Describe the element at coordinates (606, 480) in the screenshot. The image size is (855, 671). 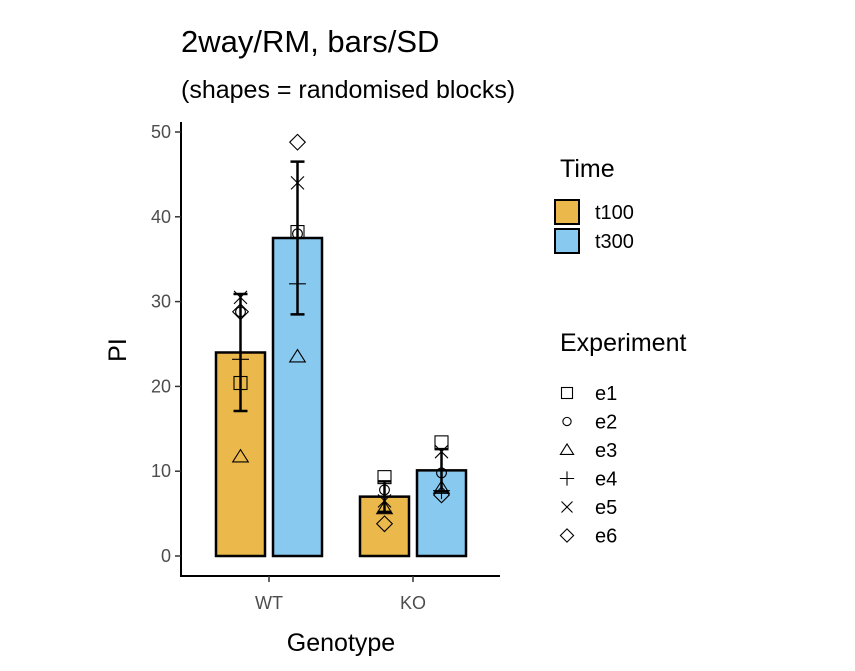
I see `legend-label-e4: e4` at that location.